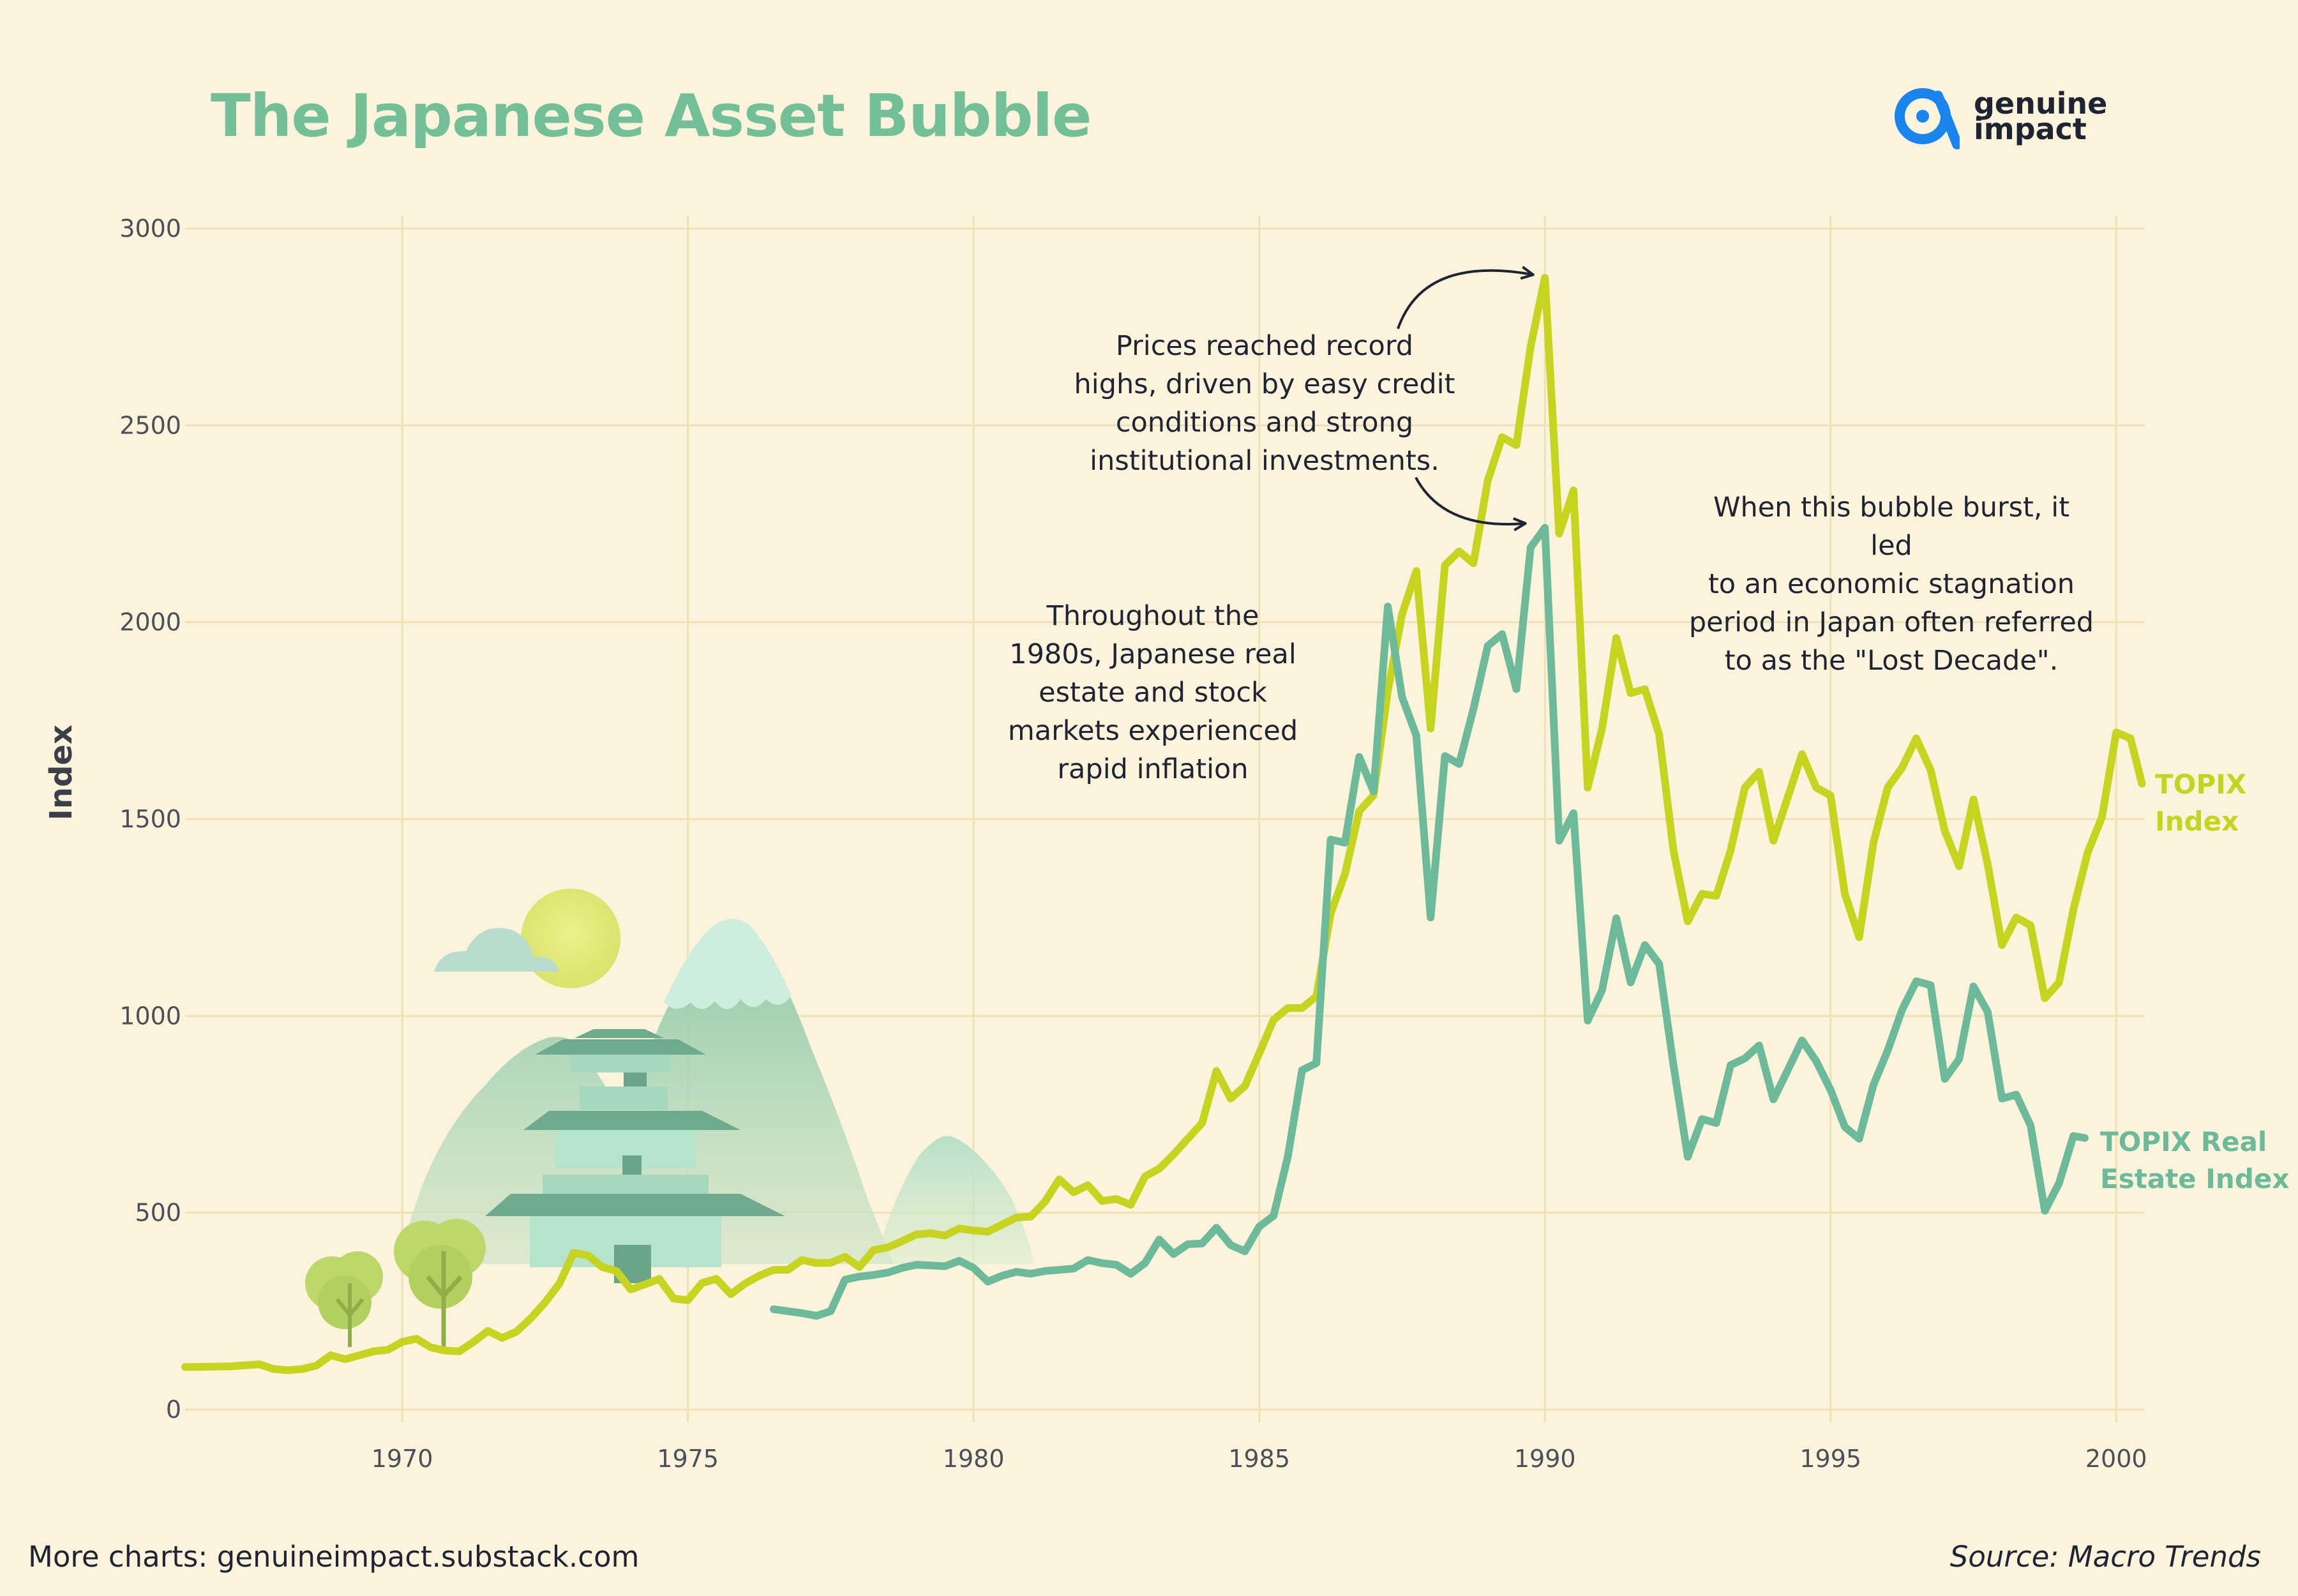 This screenshot has height=1596, width=2298. I want to click on y-tick-label: 0, so click(173, 1410).